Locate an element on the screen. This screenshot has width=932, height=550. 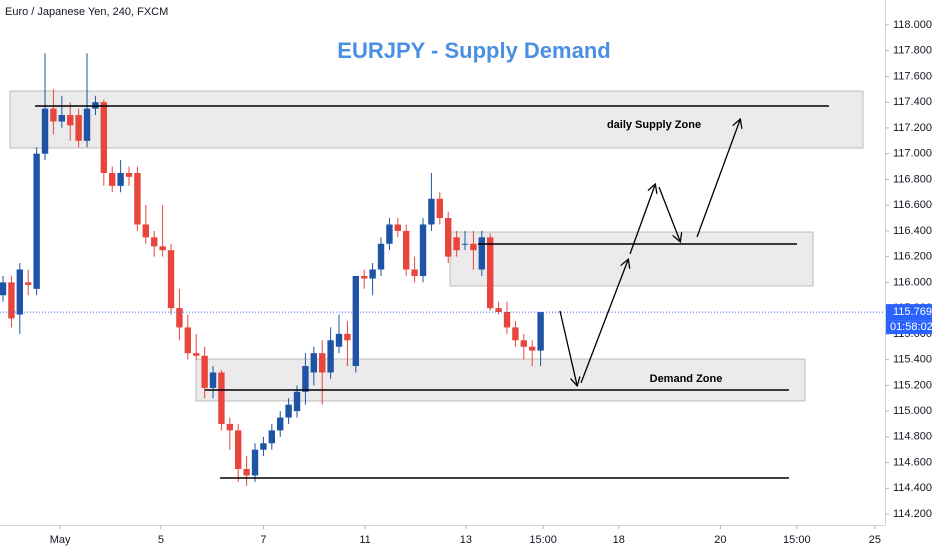
x-tick-label: 18 is located at coordinates (619, 540).